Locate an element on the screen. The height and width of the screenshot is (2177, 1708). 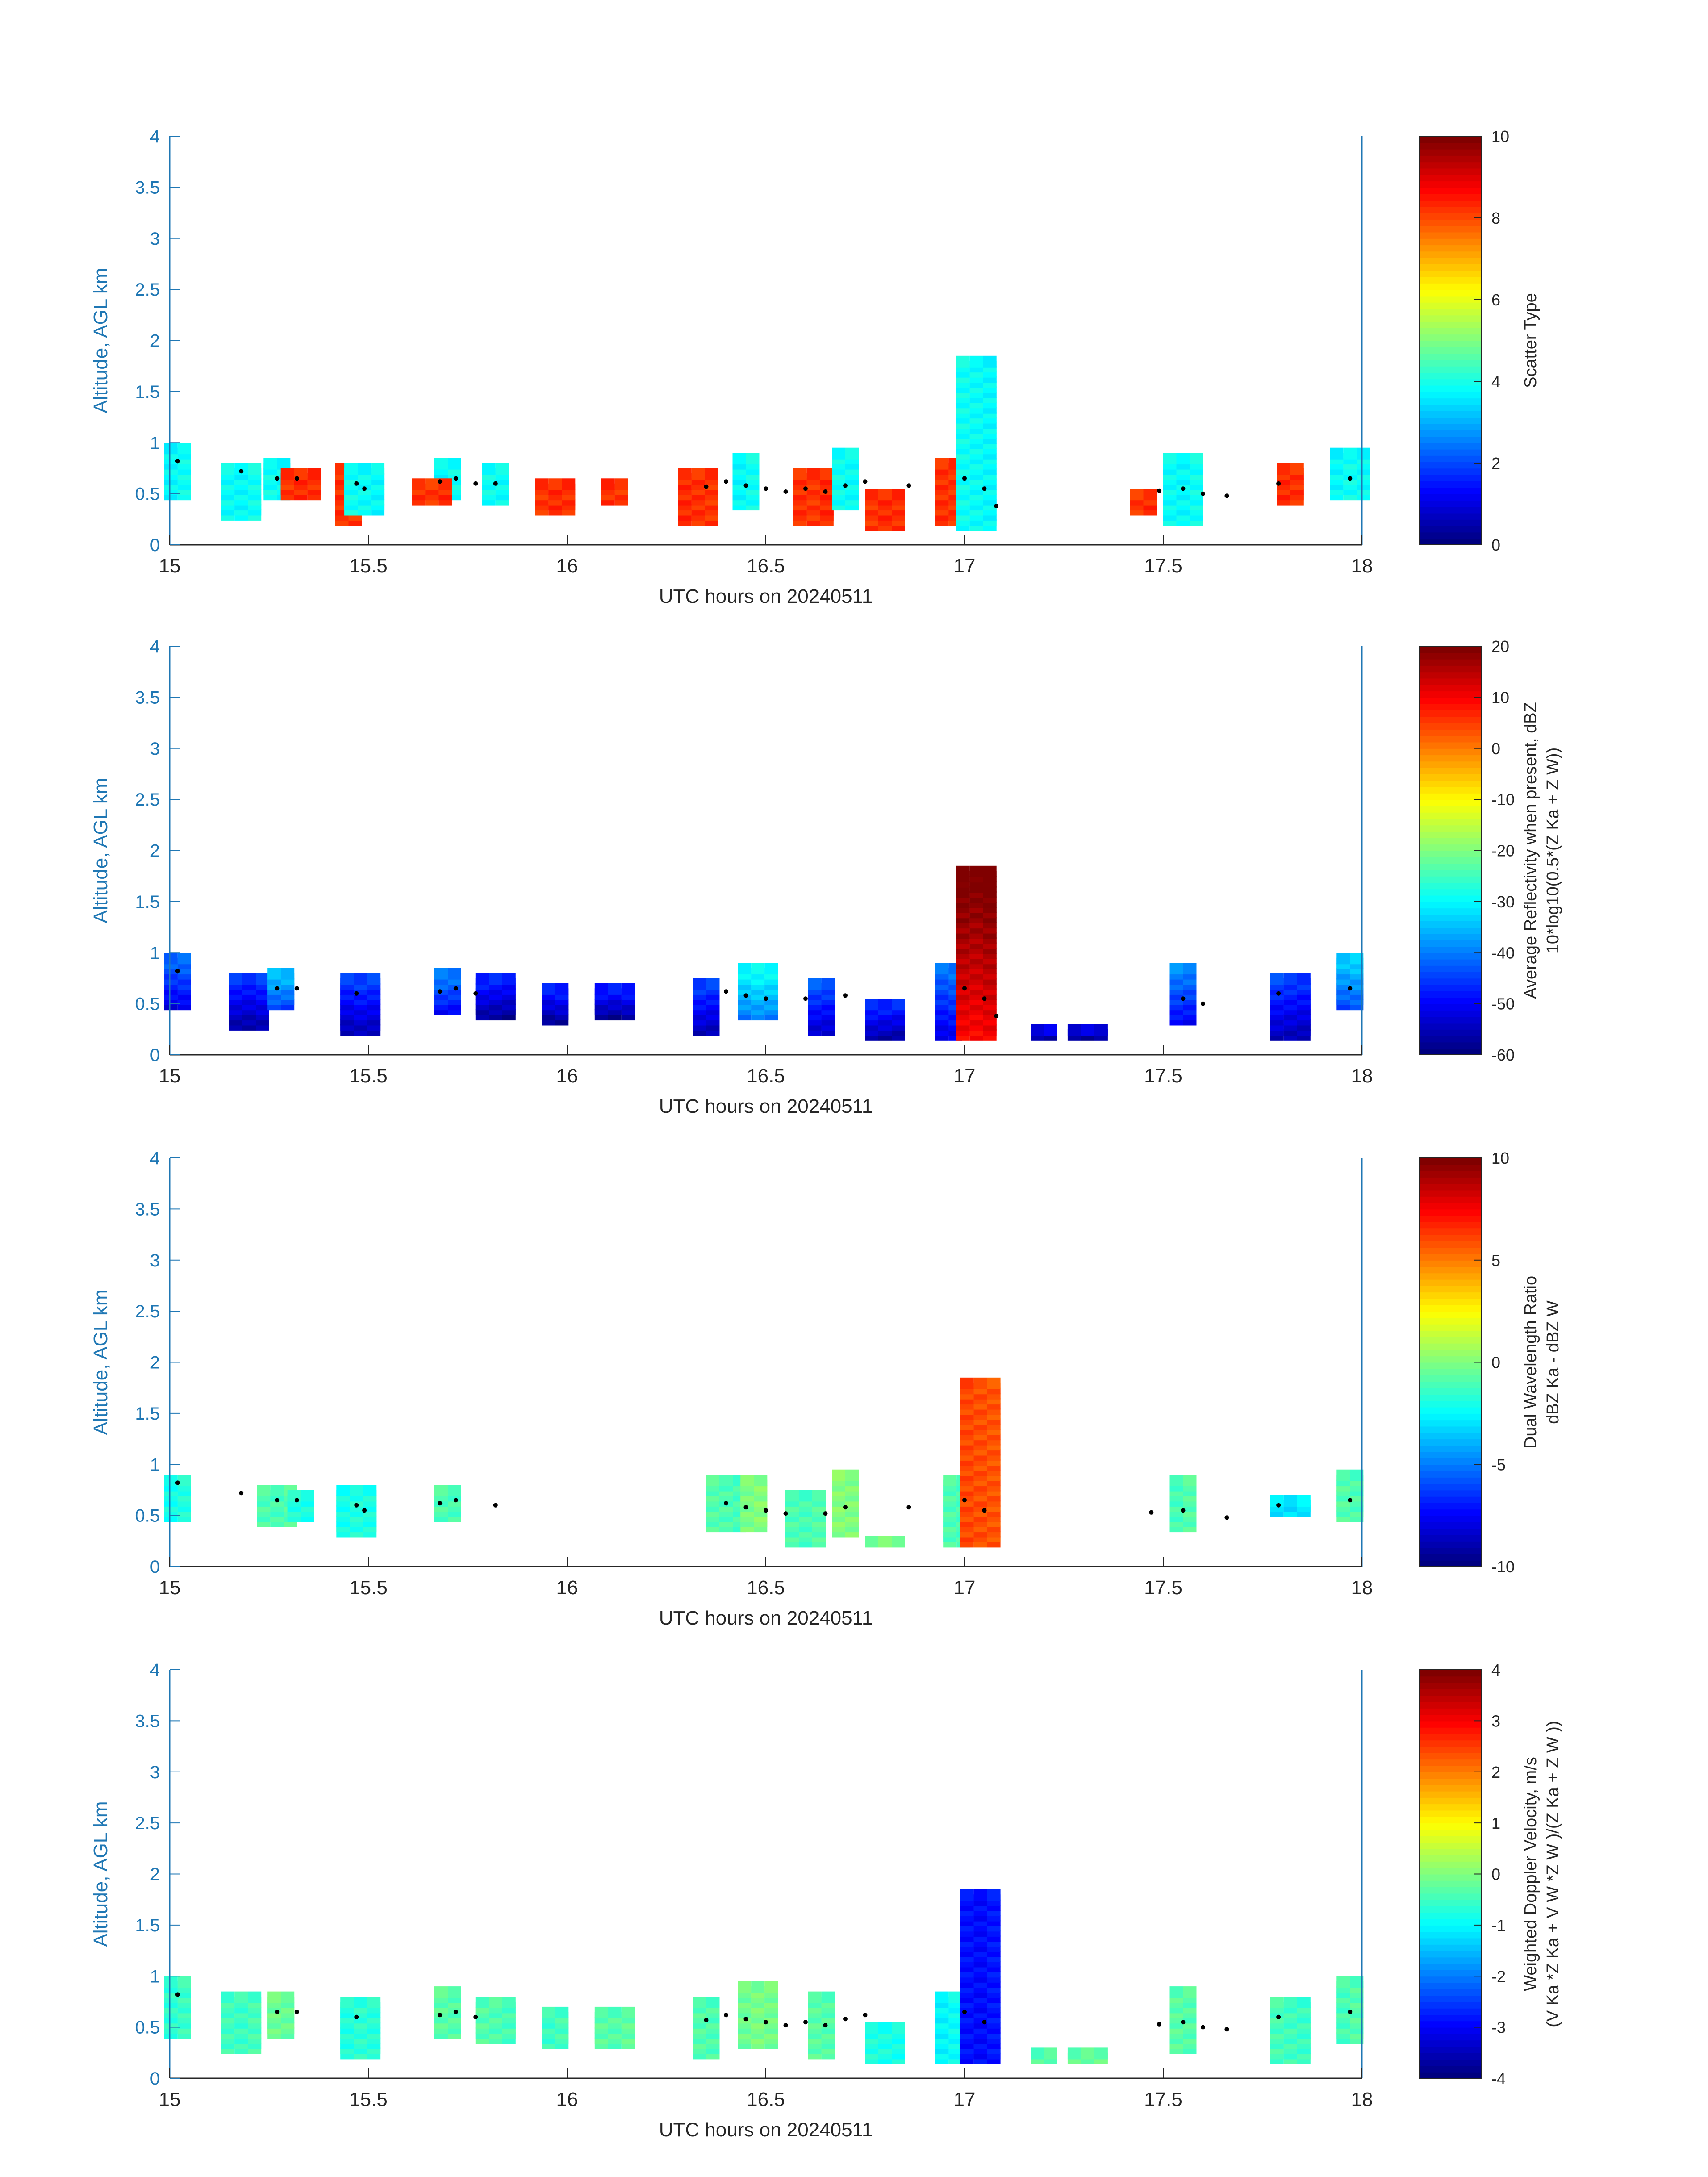
colorbar-tick-label: 10 is located at coordinates (1500, 697).